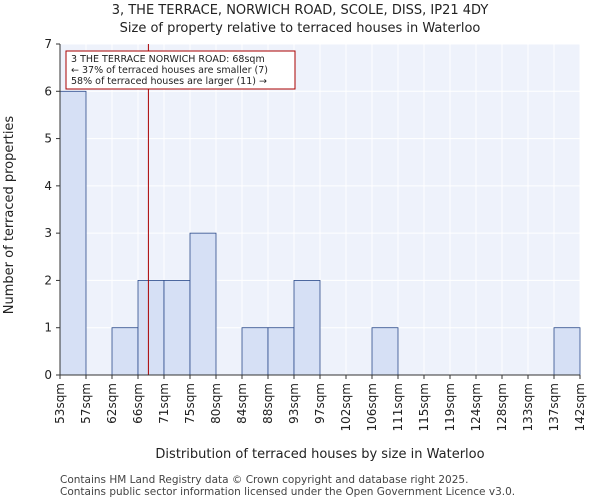 This screenshot has height=500, width=600. What do you see at coordinates (502, 407) in the screenshot?
I see `x-tick-label: 128sqm` at bounding box center [502, 407].